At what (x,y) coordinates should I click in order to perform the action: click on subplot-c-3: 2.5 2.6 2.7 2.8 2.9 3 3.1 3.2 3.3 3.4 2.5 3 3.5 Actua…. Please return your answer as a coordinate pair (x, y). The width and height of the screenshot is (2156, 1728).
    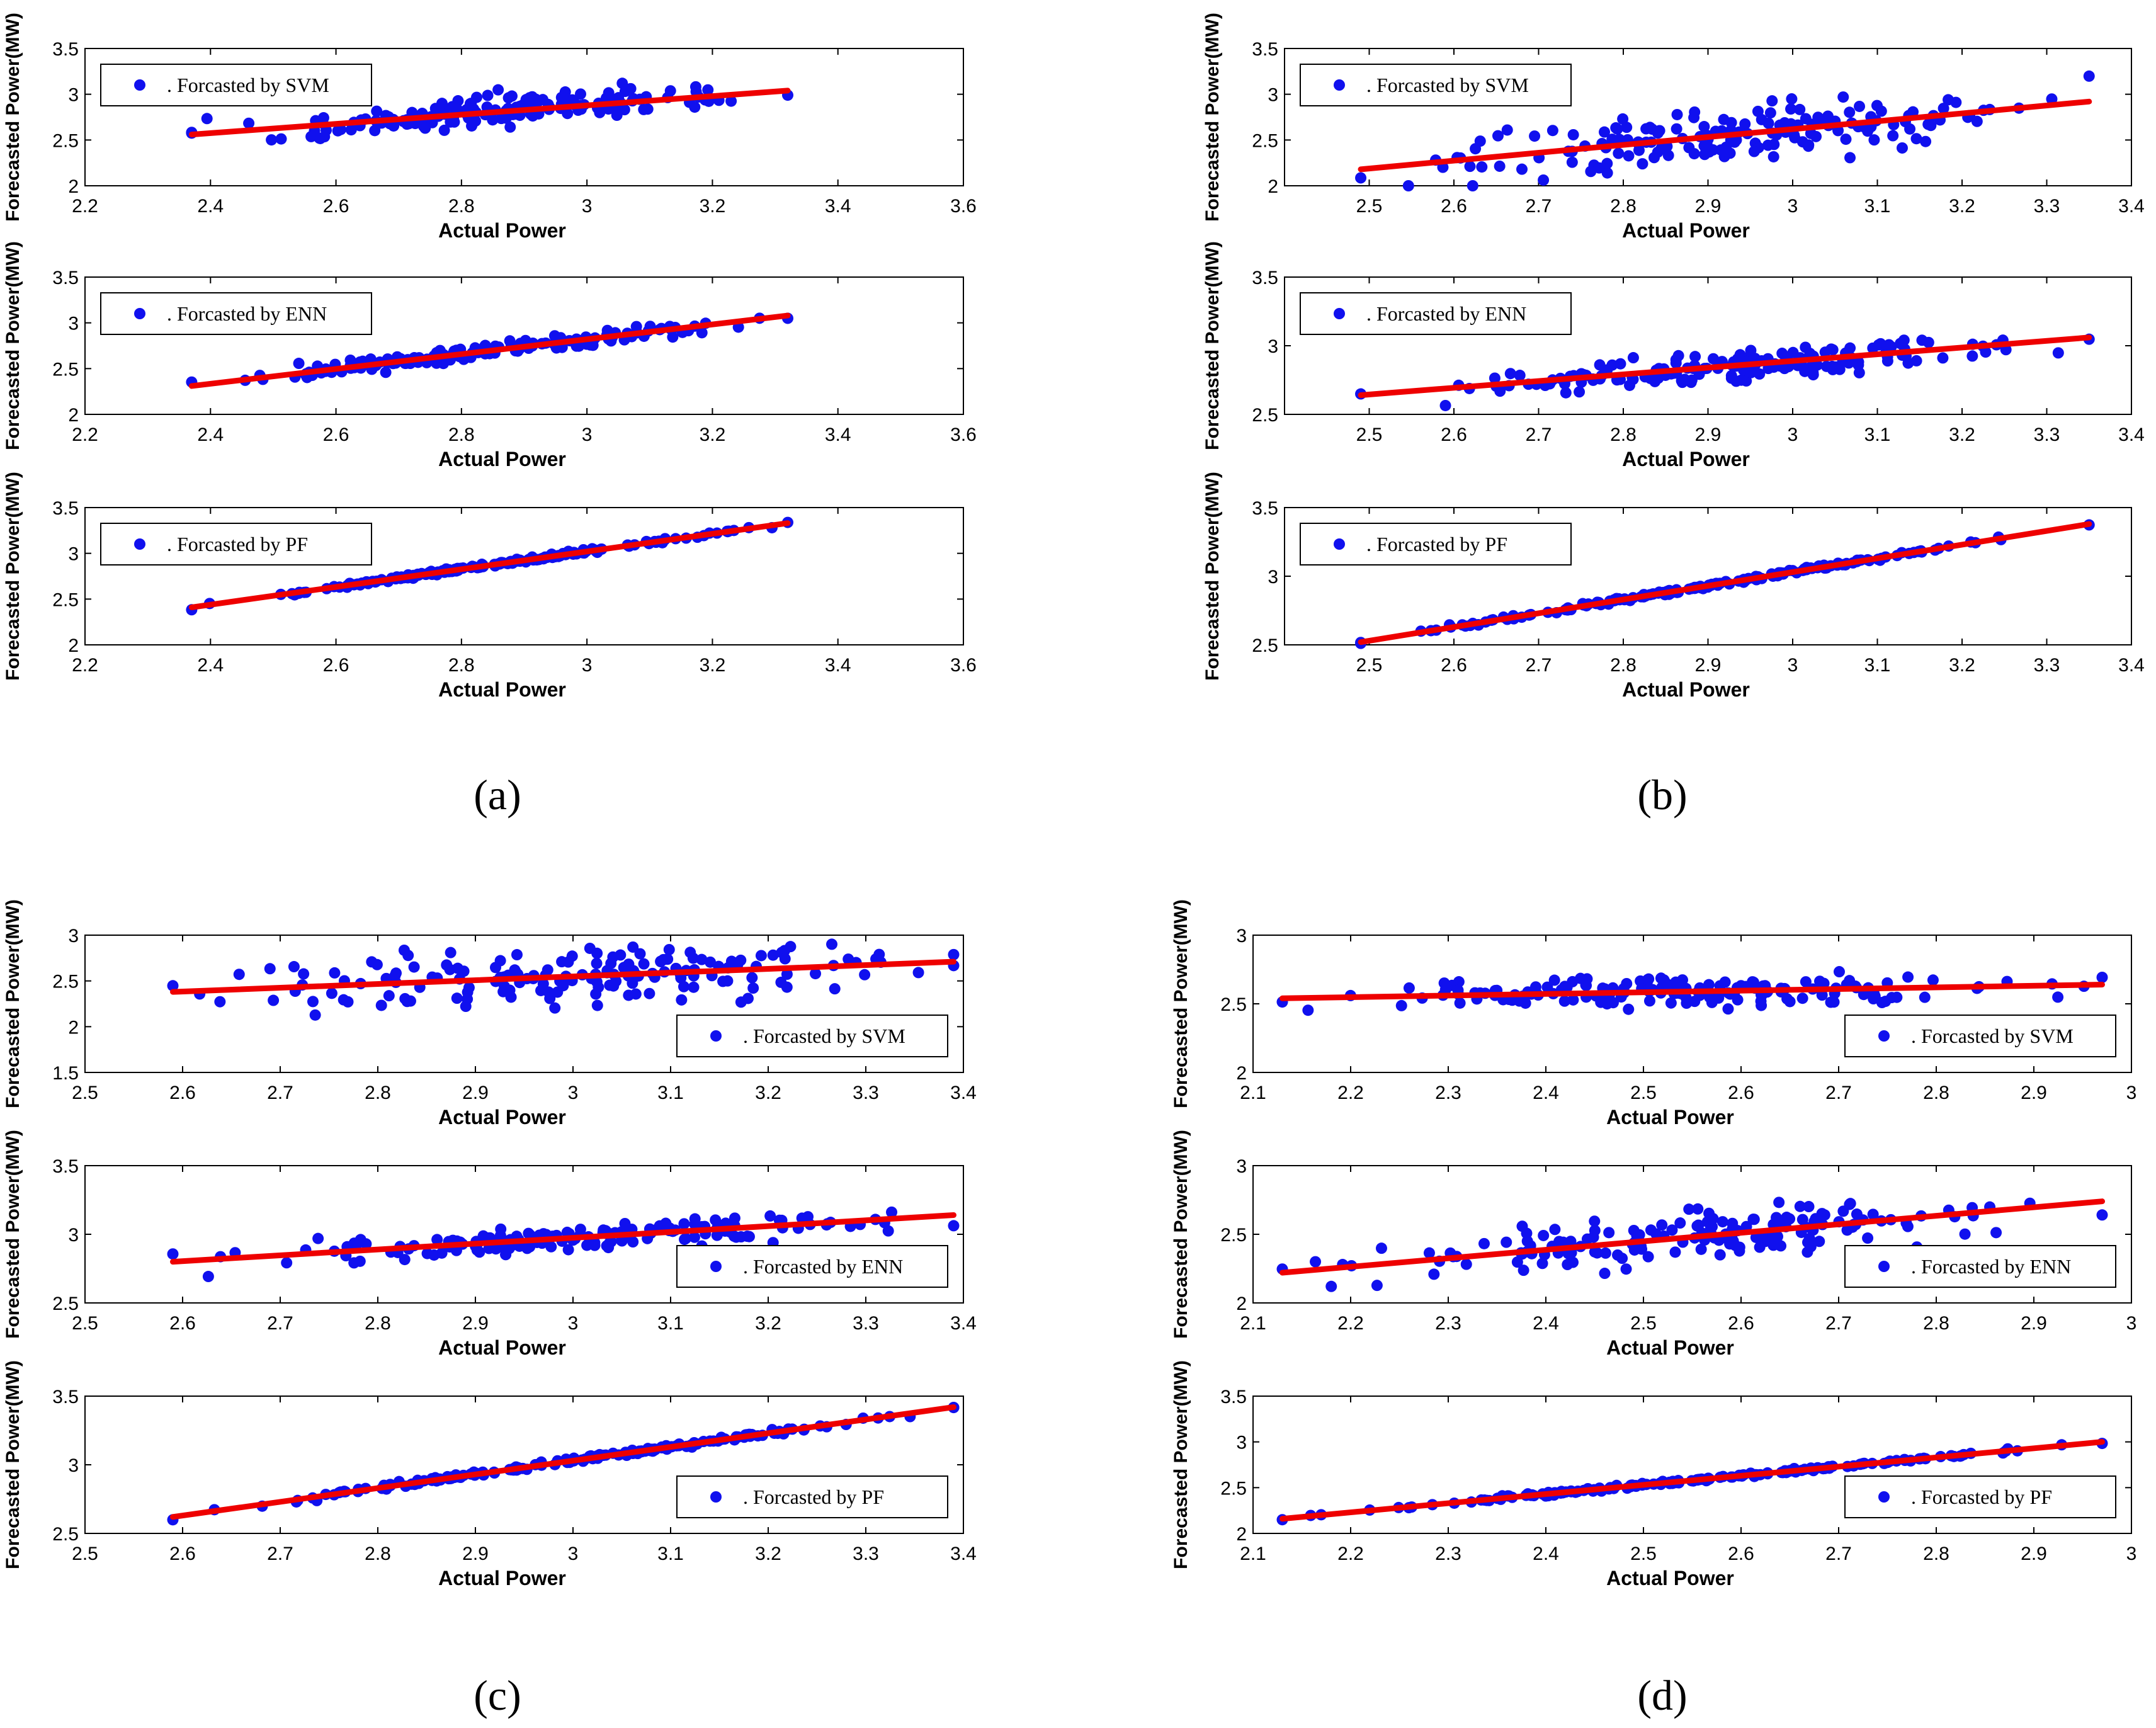
    Looking at the image, I should click on (490, 1475).